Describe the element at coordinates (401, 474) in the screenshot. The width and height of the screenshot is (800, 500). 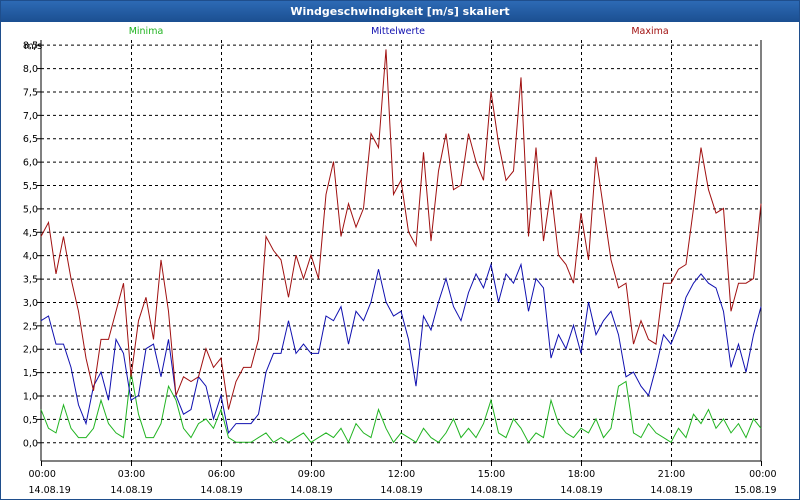
I see `x-tick-time-label: 12:00` at that location.